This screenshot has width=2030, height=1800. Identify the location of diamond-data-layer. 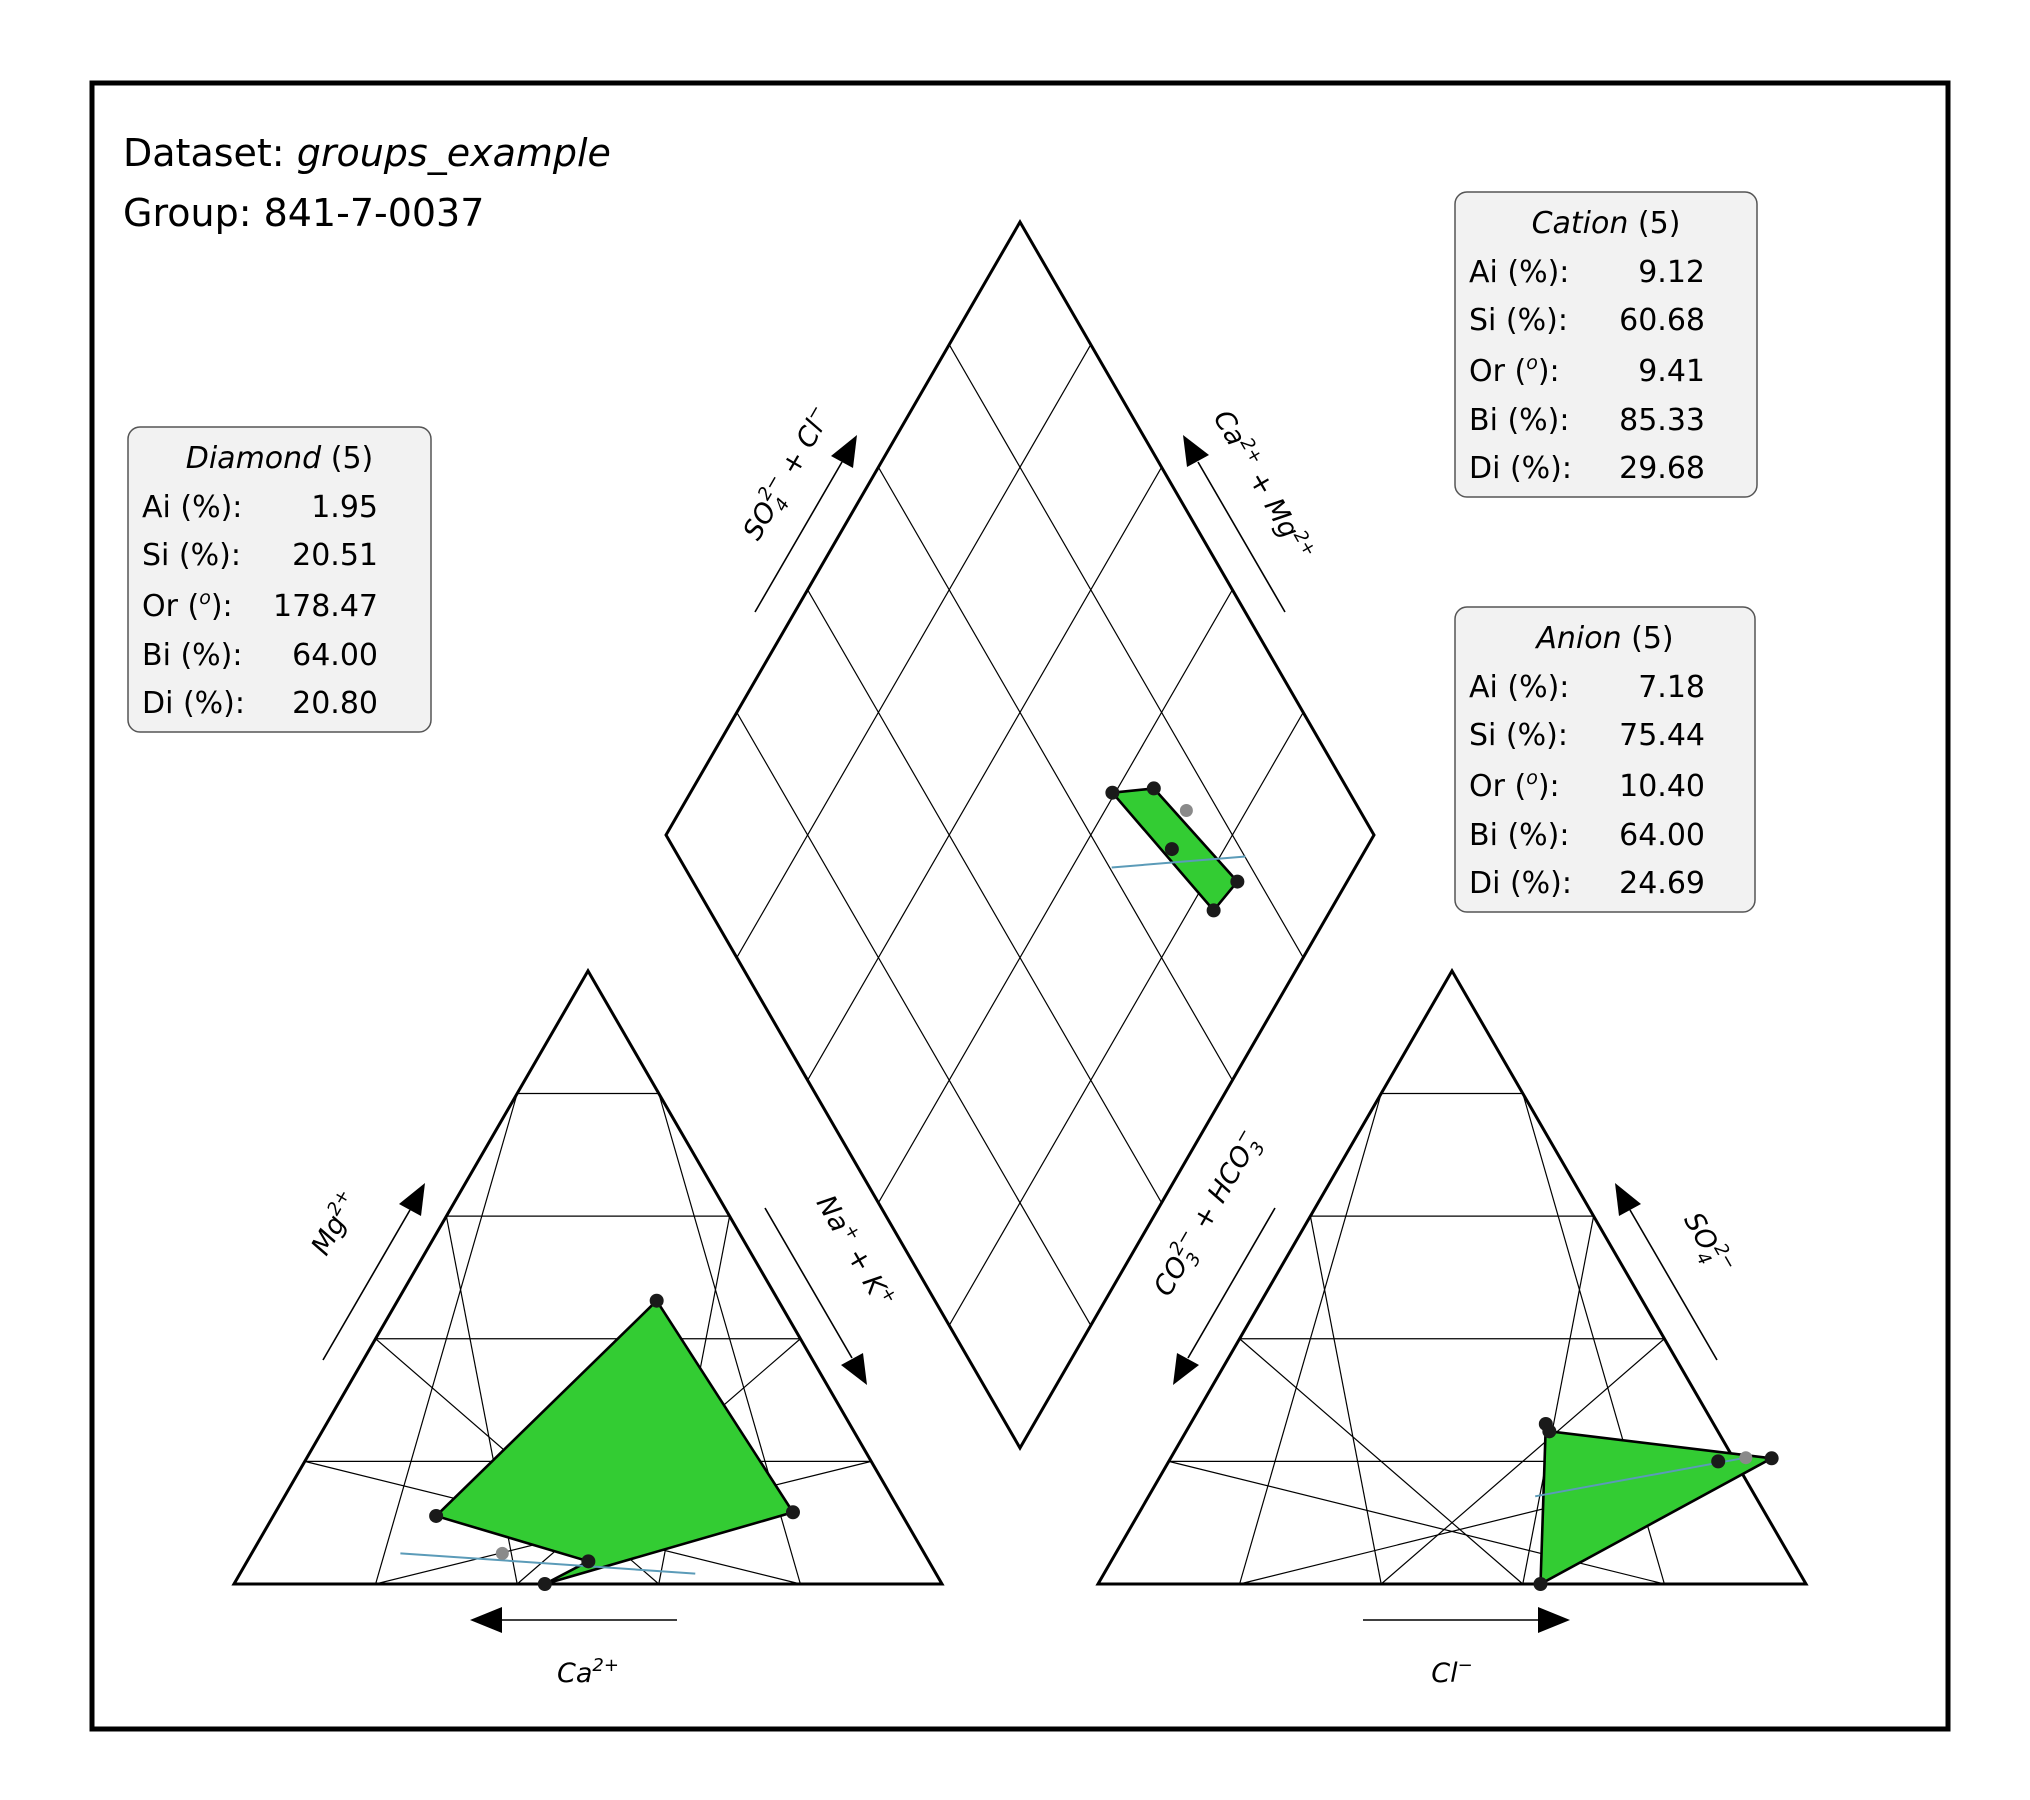
(1175, 849).